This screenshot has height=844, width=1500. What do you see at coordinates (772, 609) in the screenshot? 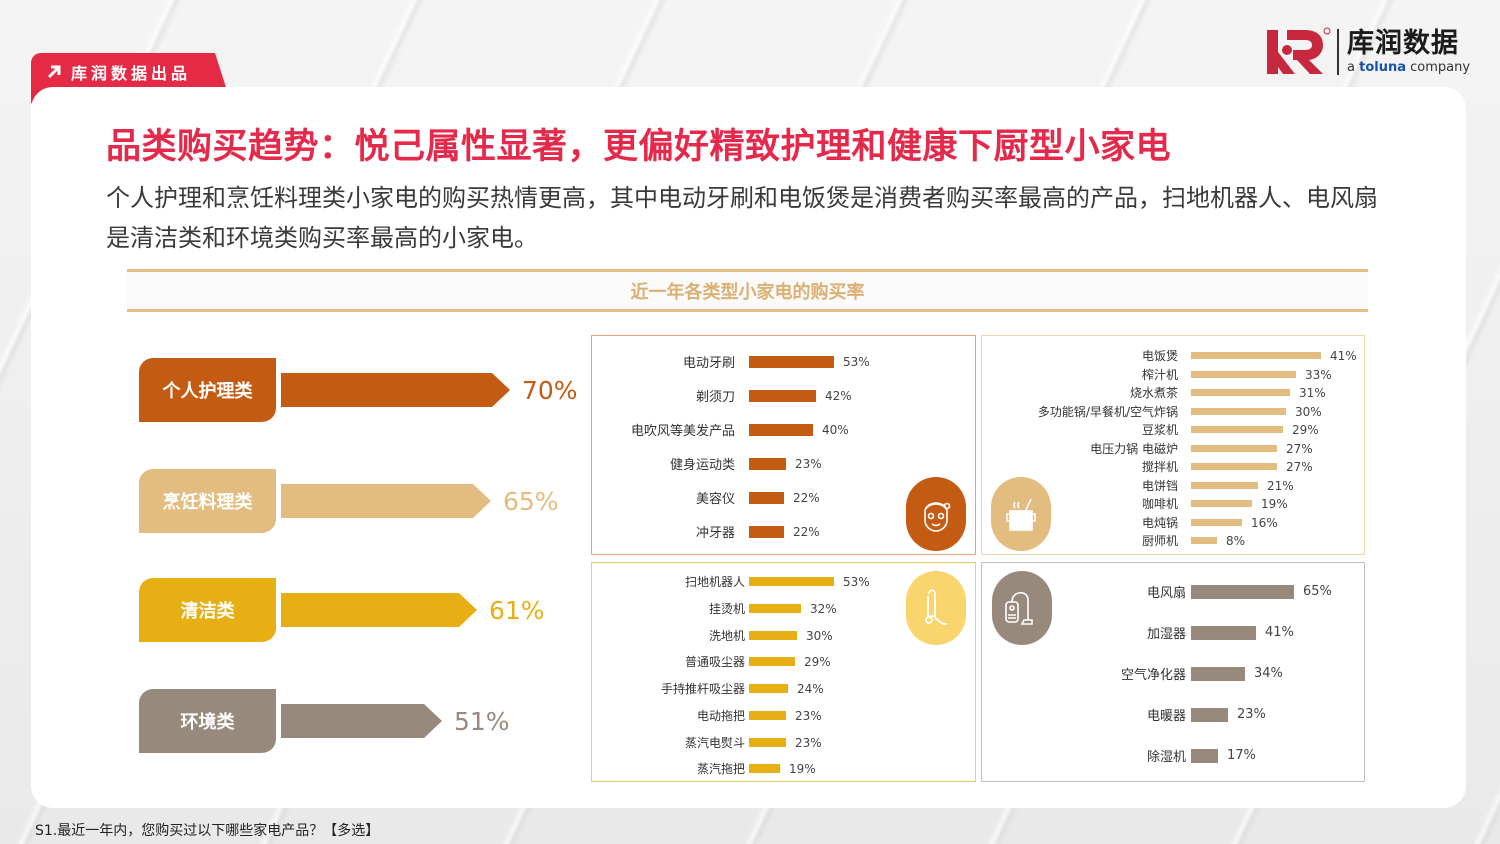
I see `bar-row: 挂烫机 32%` at bounding box center [772, 609].